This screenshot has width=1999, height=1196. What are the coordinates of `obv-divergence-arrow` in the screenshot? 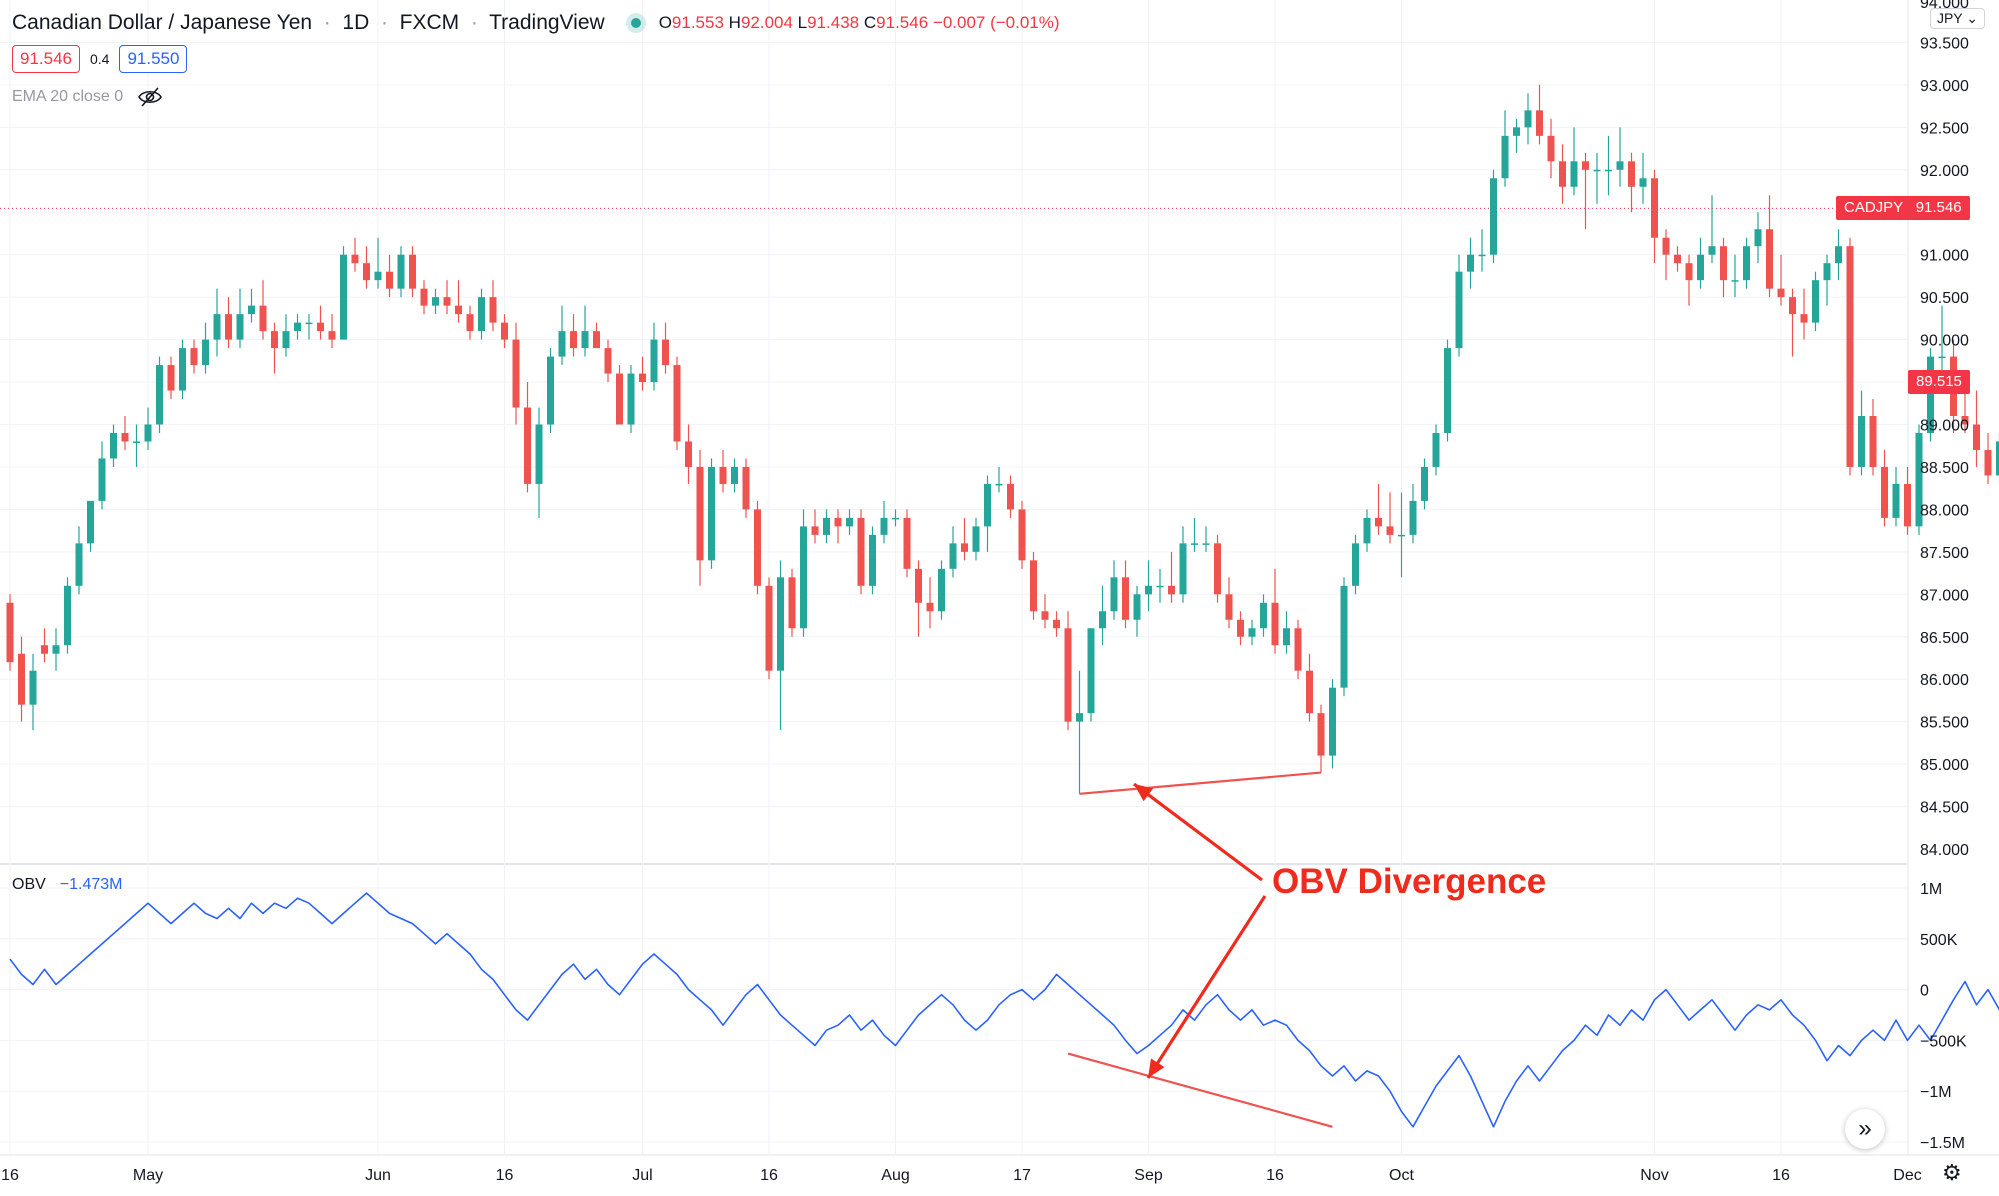 It's located at (1206, 987).